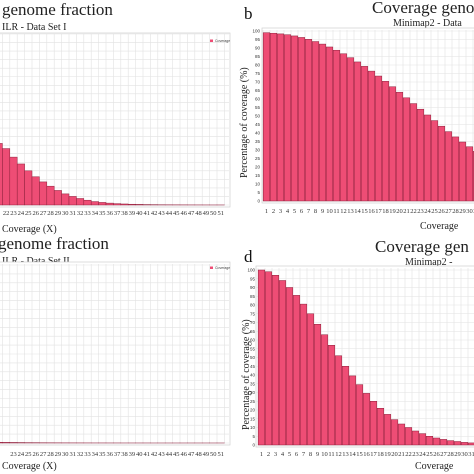  I want to click on panel-b-subtitle: Minimap2 - Data, so click(427, 23).